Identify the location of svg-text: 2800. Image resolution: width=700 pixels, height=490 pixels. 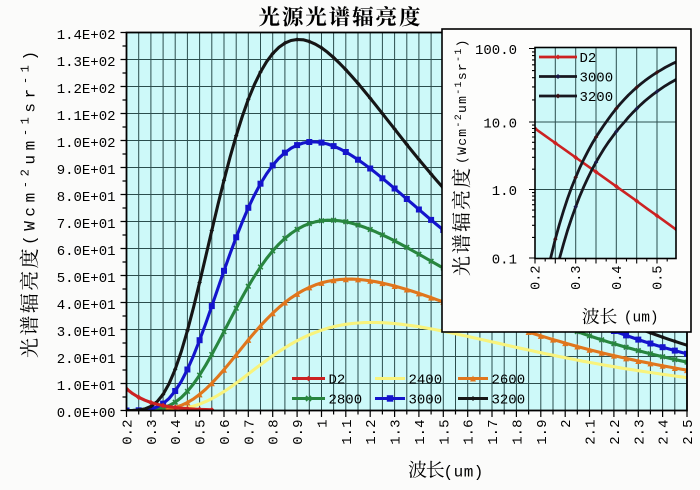
(346, 401).